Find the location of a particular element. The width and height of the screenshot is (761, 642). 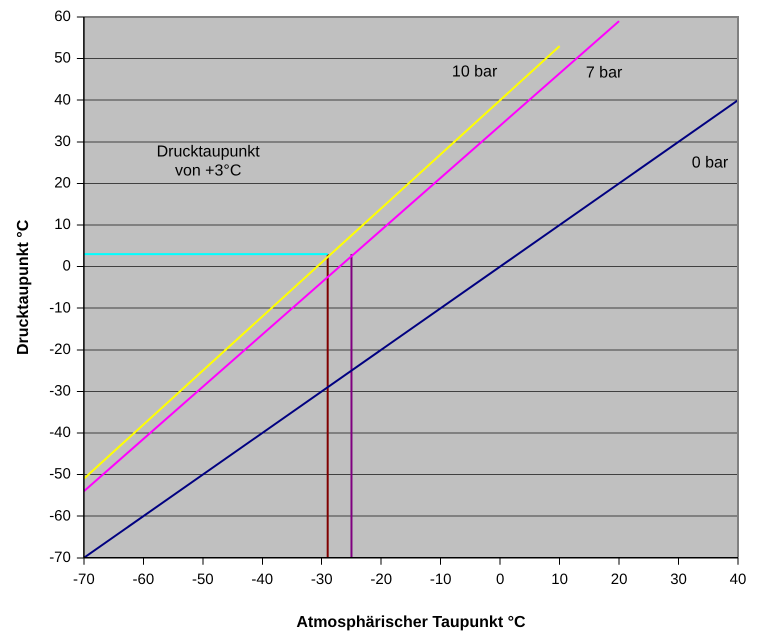

x-tick-label: -20 is located at coordinates (381, 579).